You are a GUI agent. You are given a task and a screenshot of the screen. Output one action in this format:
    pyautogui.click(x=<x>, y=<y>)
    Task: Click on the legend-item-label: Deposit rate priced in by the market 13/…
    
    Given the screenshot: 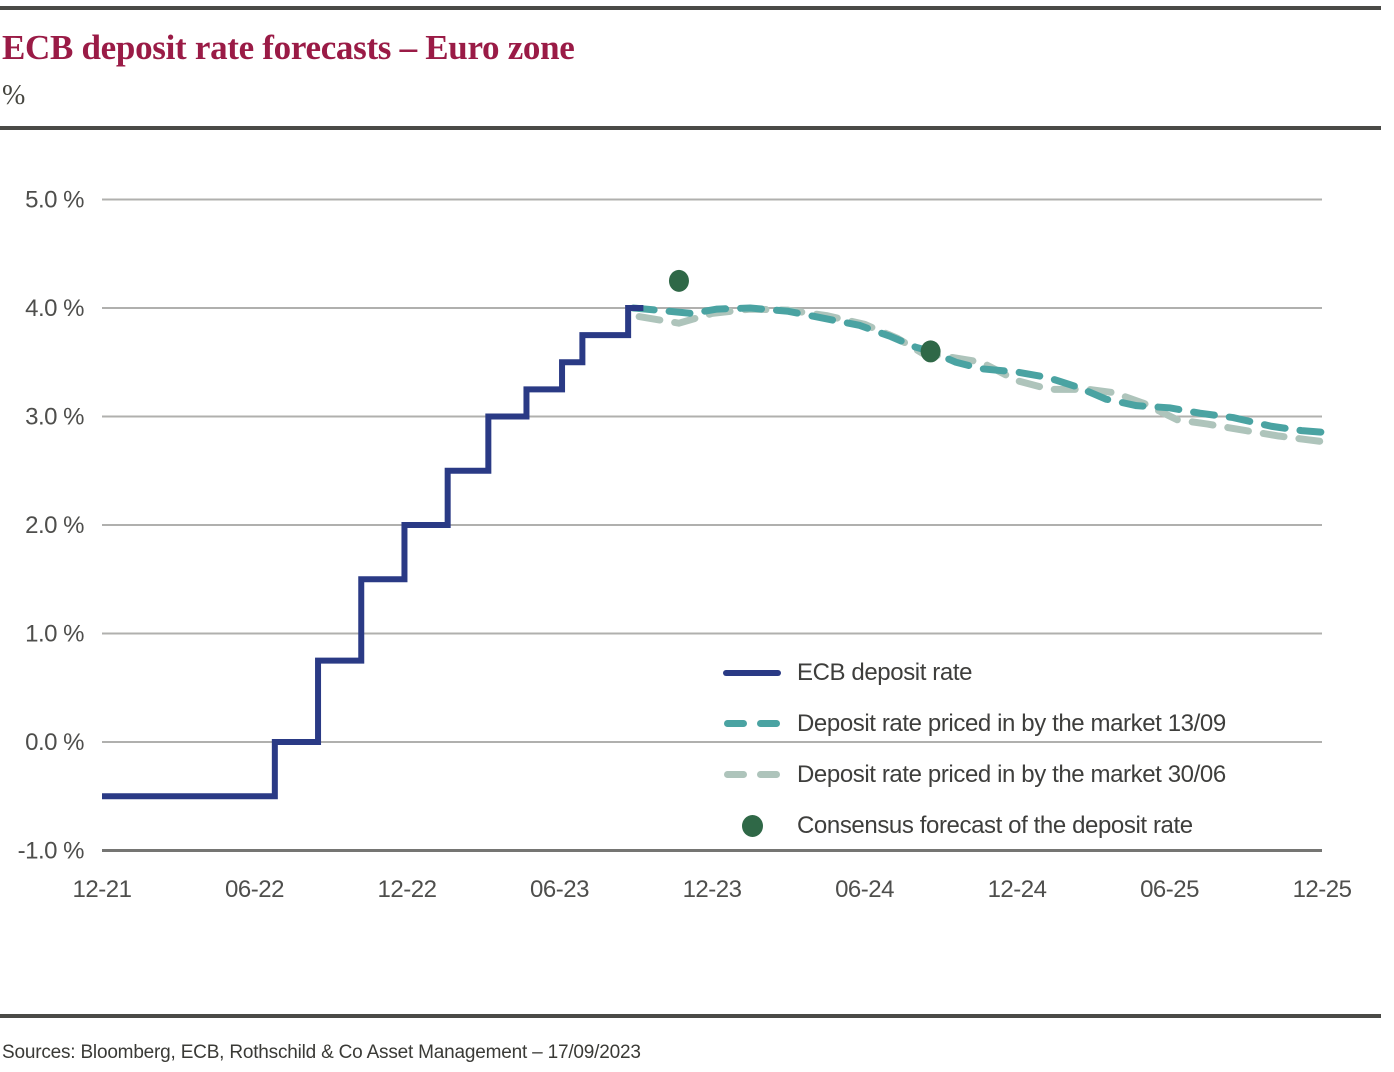 What is the action you would take?
    pyautogui.click(x=1011, y=723)
    